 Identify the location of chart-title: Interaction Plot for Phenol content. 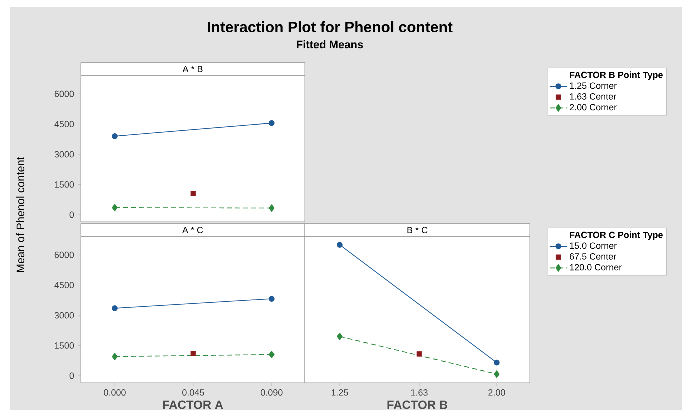
(330, 27).